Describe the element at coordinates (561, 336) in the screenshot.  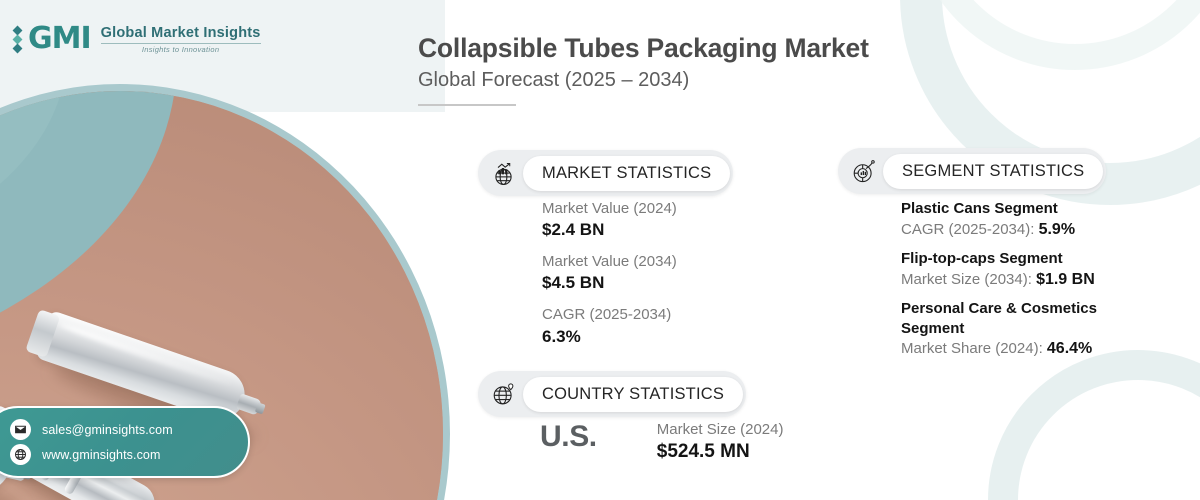
I see `stat-value: 6.3%` at that location.